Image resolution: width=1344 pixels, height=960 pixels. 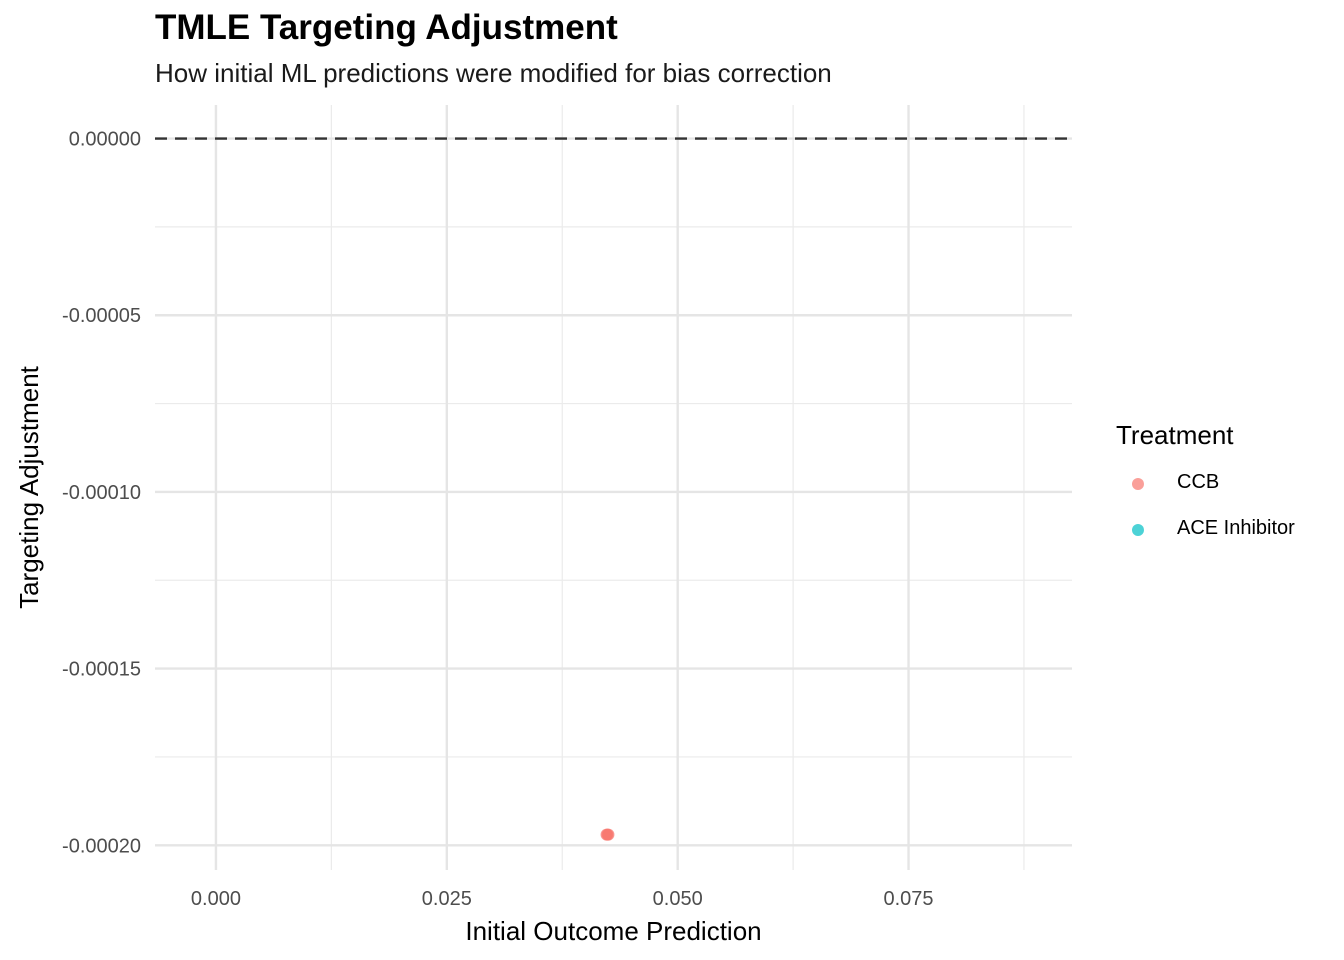 I want to click on y-axis-ticks: 0.00000 -0.00005 -0.00010 -0.00015 -0.00020, so click(x=101, y=493).